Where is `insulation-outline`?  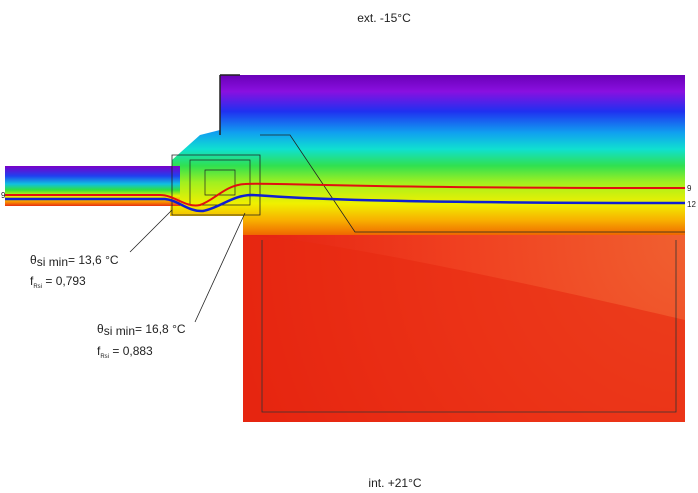 insulation-outline is located at coordinates (472, 183).